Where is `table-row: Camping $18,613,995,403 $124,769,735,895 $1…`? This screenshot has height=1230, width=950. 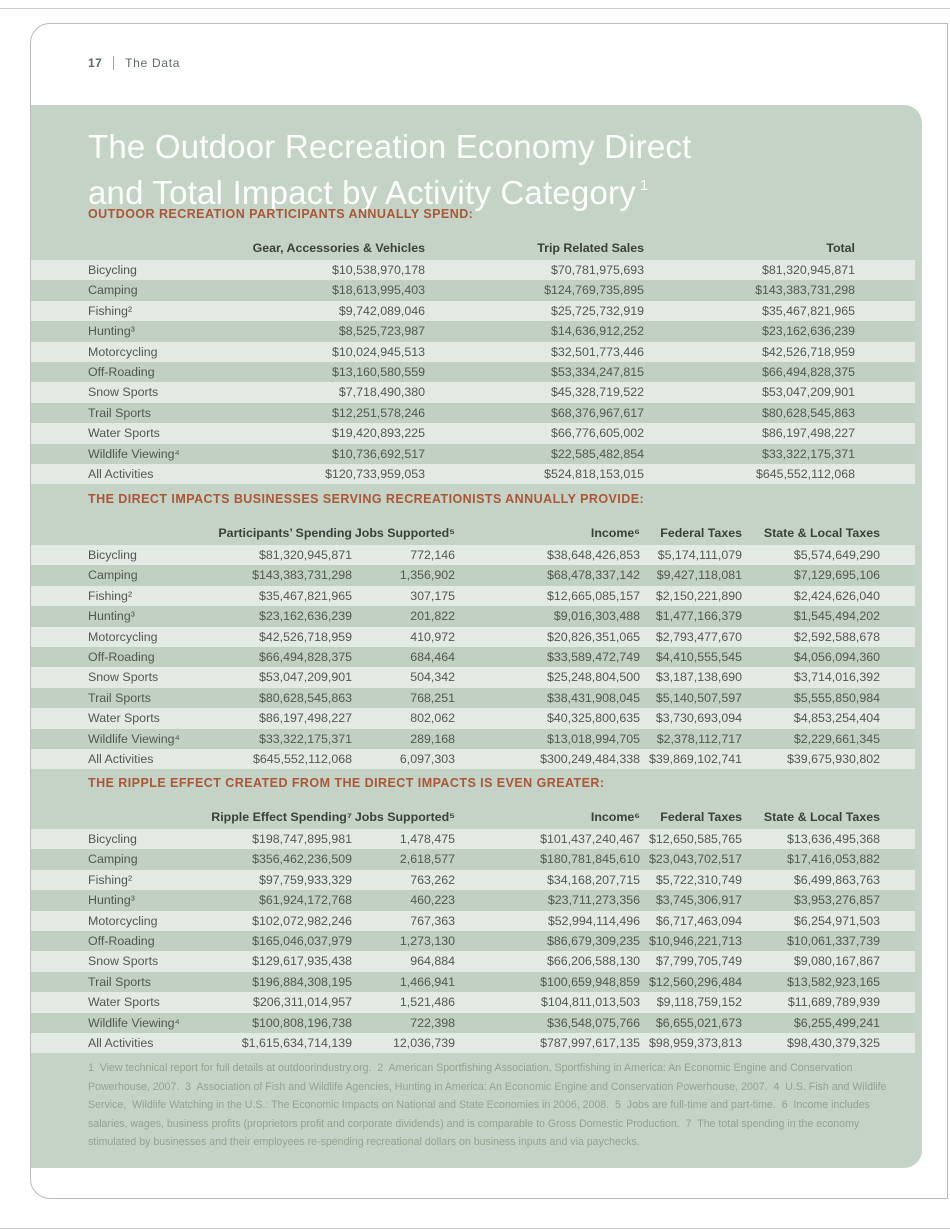
table-row: Camping $18,613,995,403 $124,769,735,895 $1… is located at coordinates (473, 290).